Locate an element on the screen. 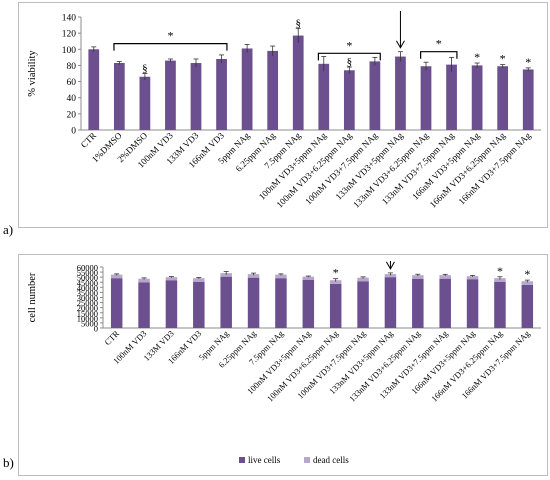 The image size is (550, 480). cell-number-arrow-head is located at coordinates (390, 265).